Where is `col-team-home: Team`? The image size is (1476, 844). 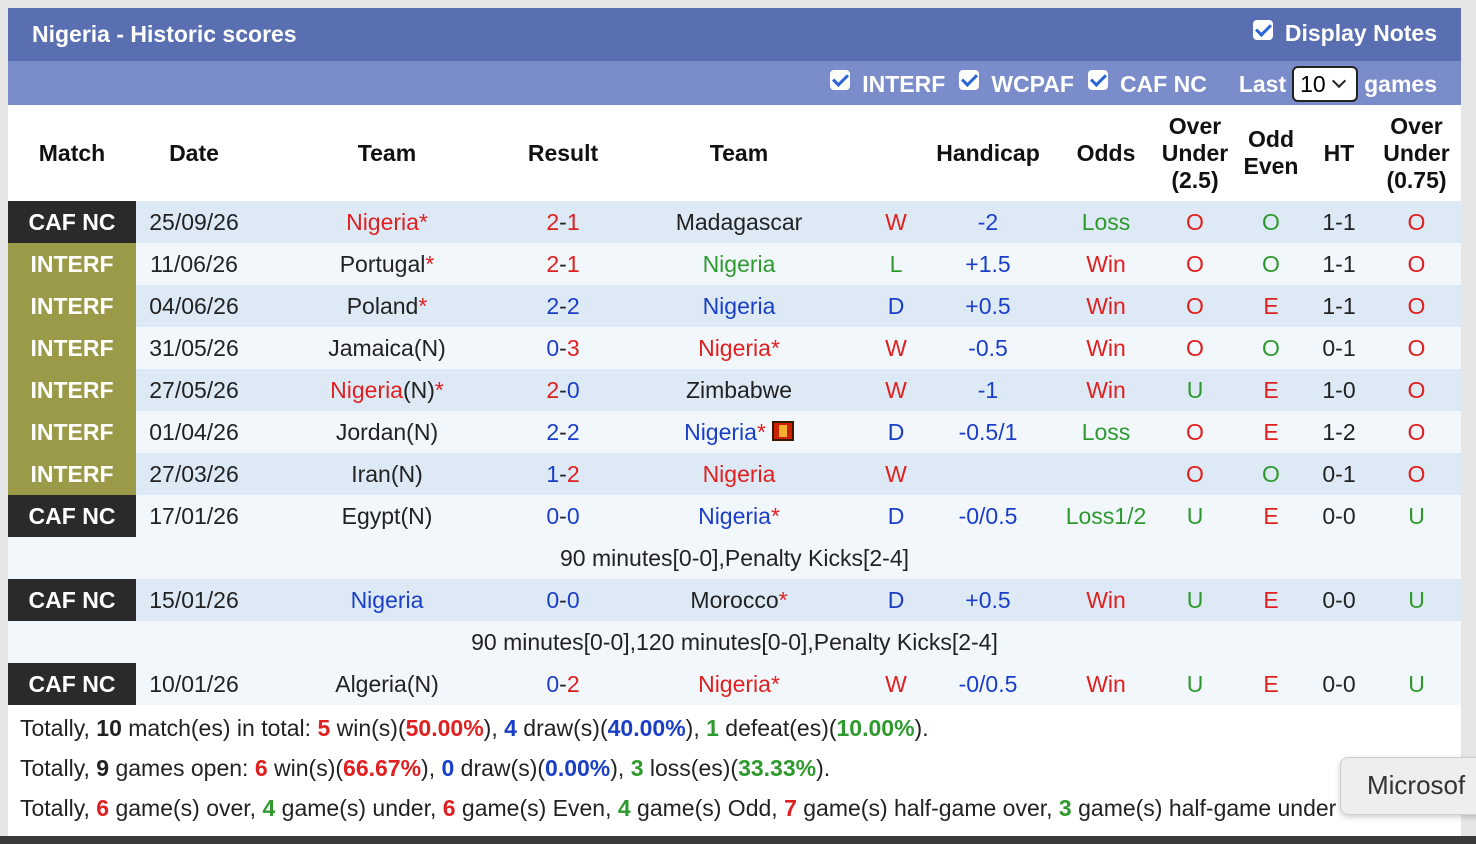 col-team-home: Team is located at coordinates (387, 153).